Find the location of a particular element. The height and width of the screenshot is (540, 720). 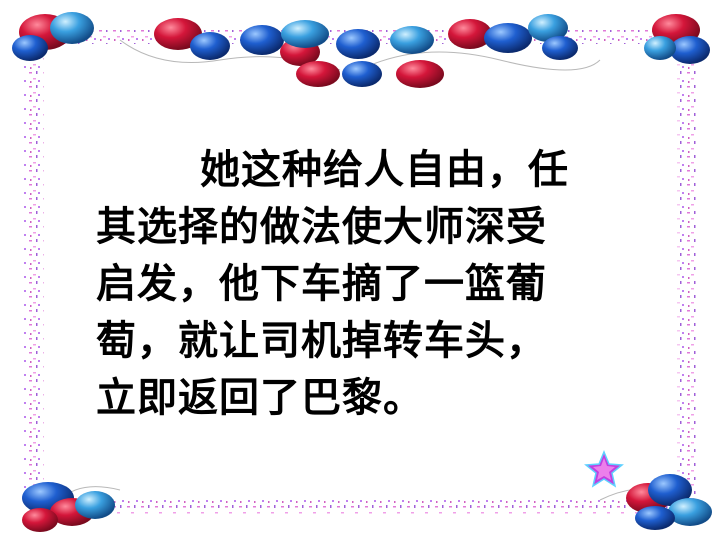

text-line-2: 其选择的做法使大师深受 is located at coordinates (321, 227).